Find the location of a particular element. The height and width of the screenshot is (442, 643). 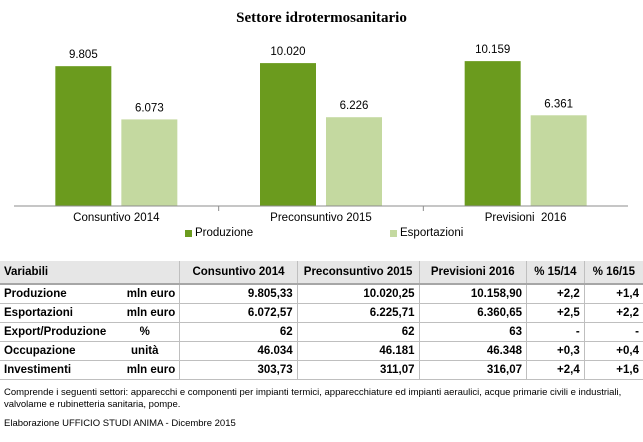

legend-item-esportazioni: Esportazioni is located at coordinates (426, 233).